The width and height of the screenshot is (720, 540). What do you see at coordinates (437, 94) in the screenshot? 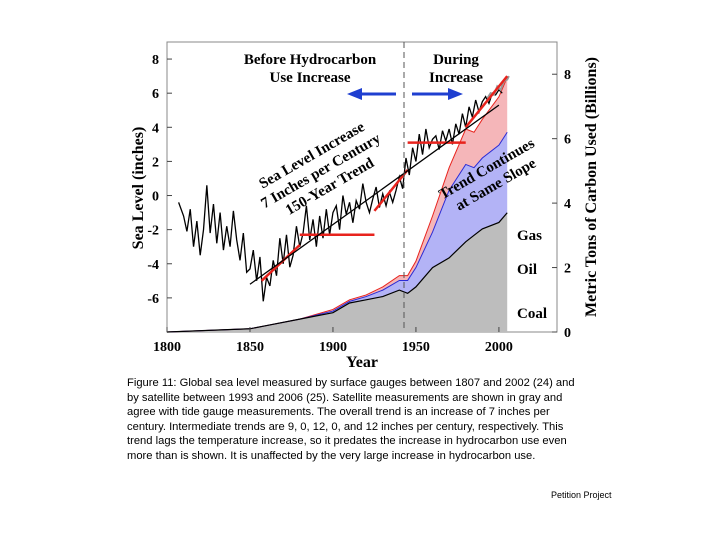
I see `right-arrow` at bounding box center [437, 94].